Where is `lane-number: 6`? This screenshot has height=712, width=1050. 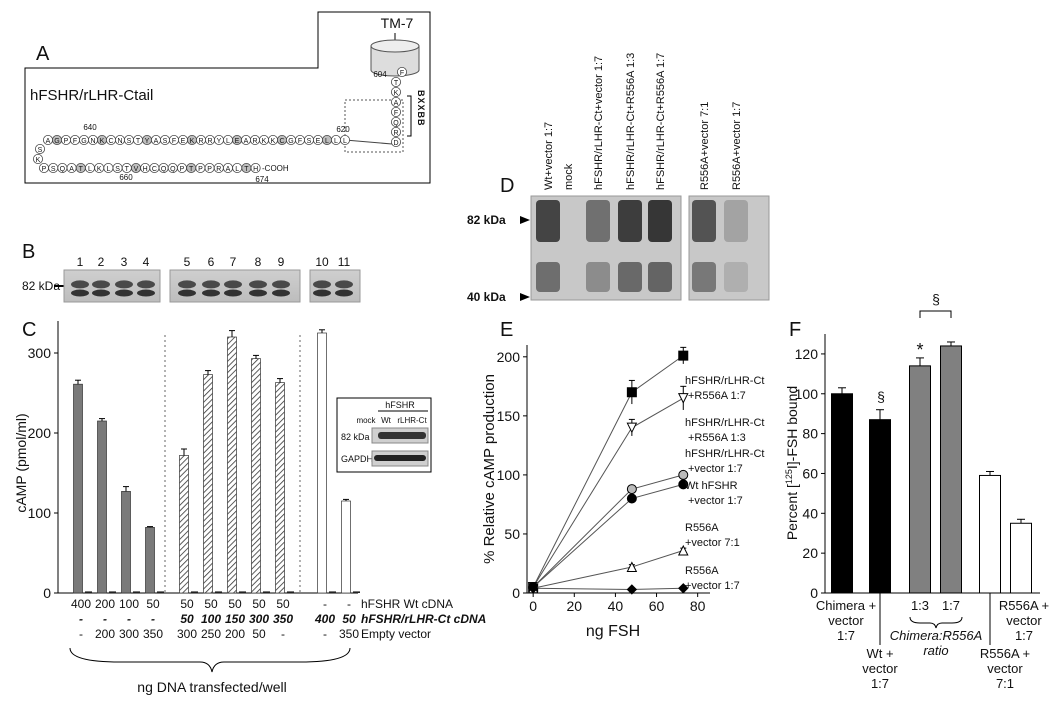
lane-number: 6 is located at coordinates (211, 262).